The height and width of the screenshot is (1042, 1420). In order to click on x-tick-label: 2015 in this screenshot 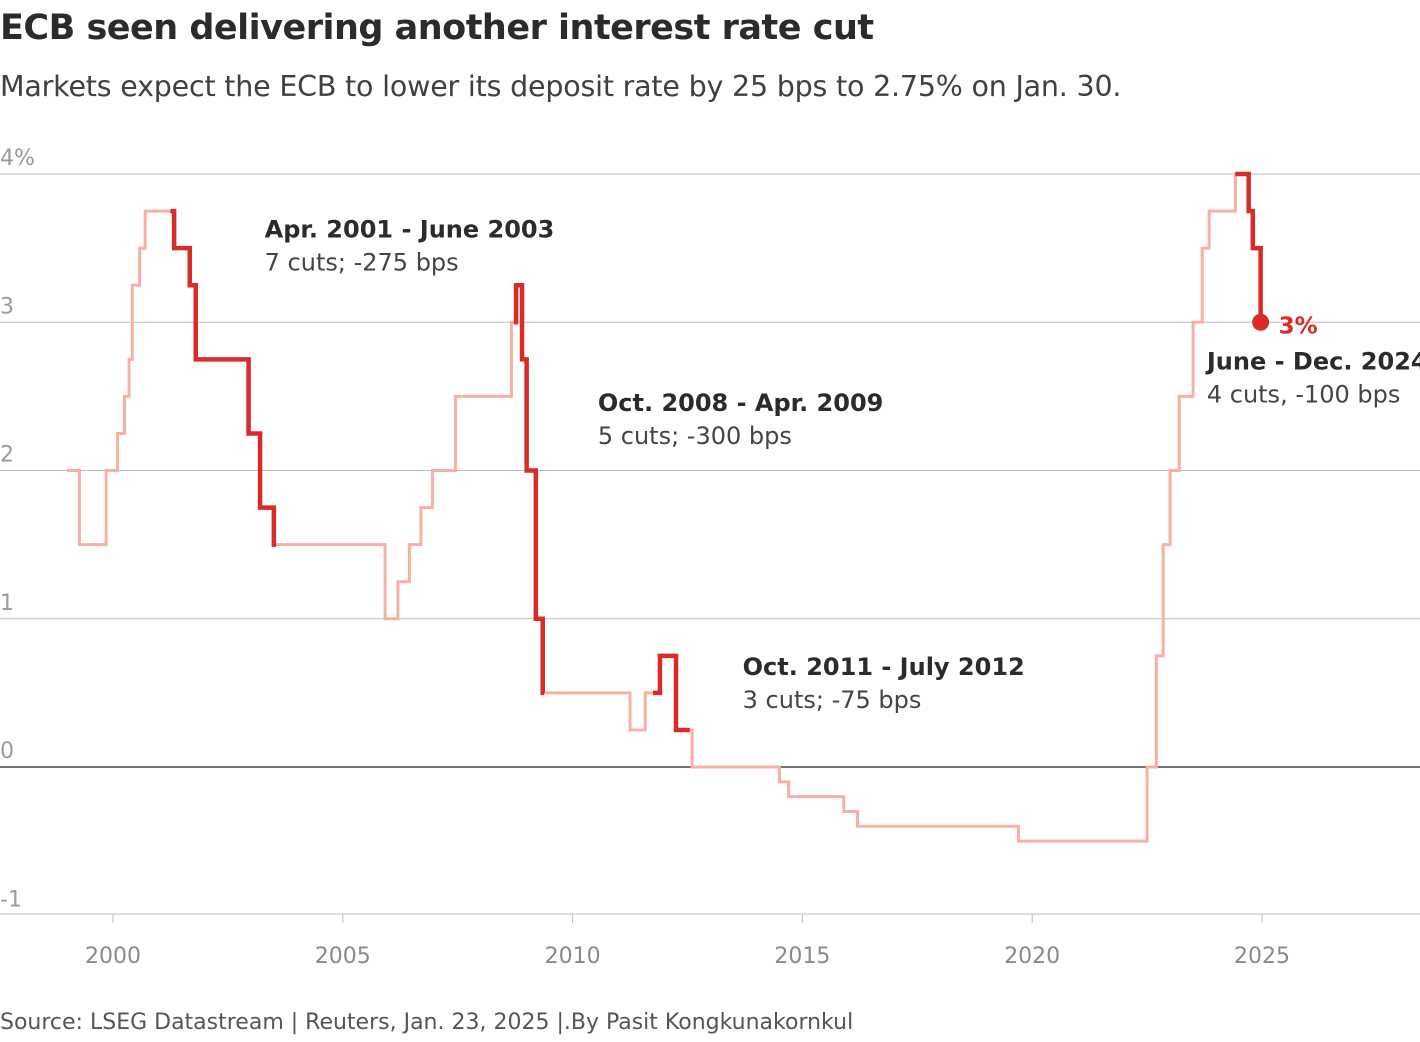, I will do `click(802, 956)`.